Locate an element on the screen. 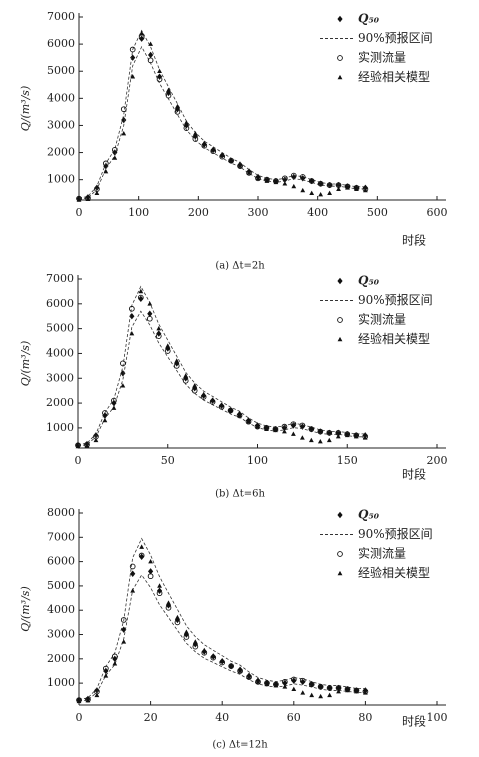  y-tick-label: 8000 is located at coordinates (61, 512).